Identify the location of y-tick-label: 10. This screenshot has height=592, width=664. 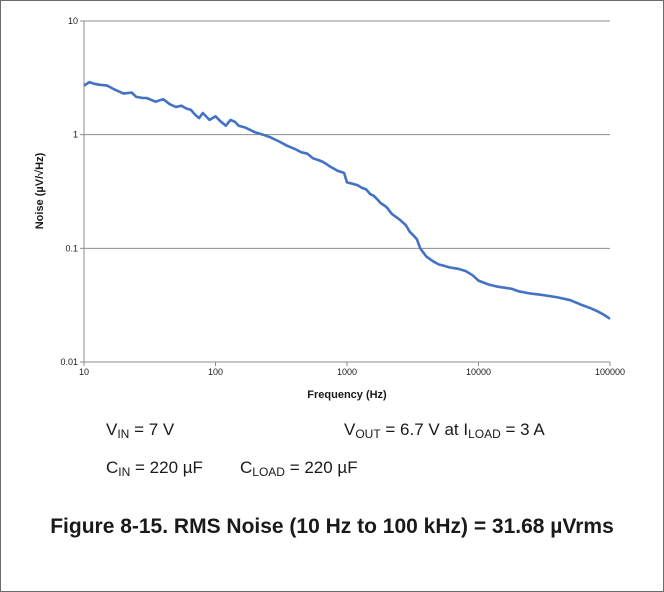
(73, 21).